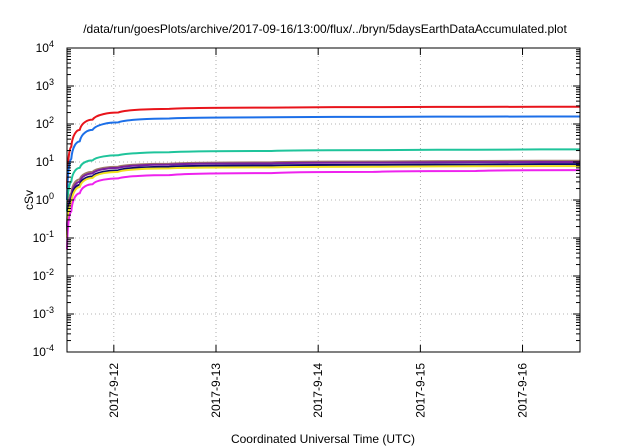 The image size is (640, 448). I want to click on x-tick-label: 2017-9-12, so click(114, 390).